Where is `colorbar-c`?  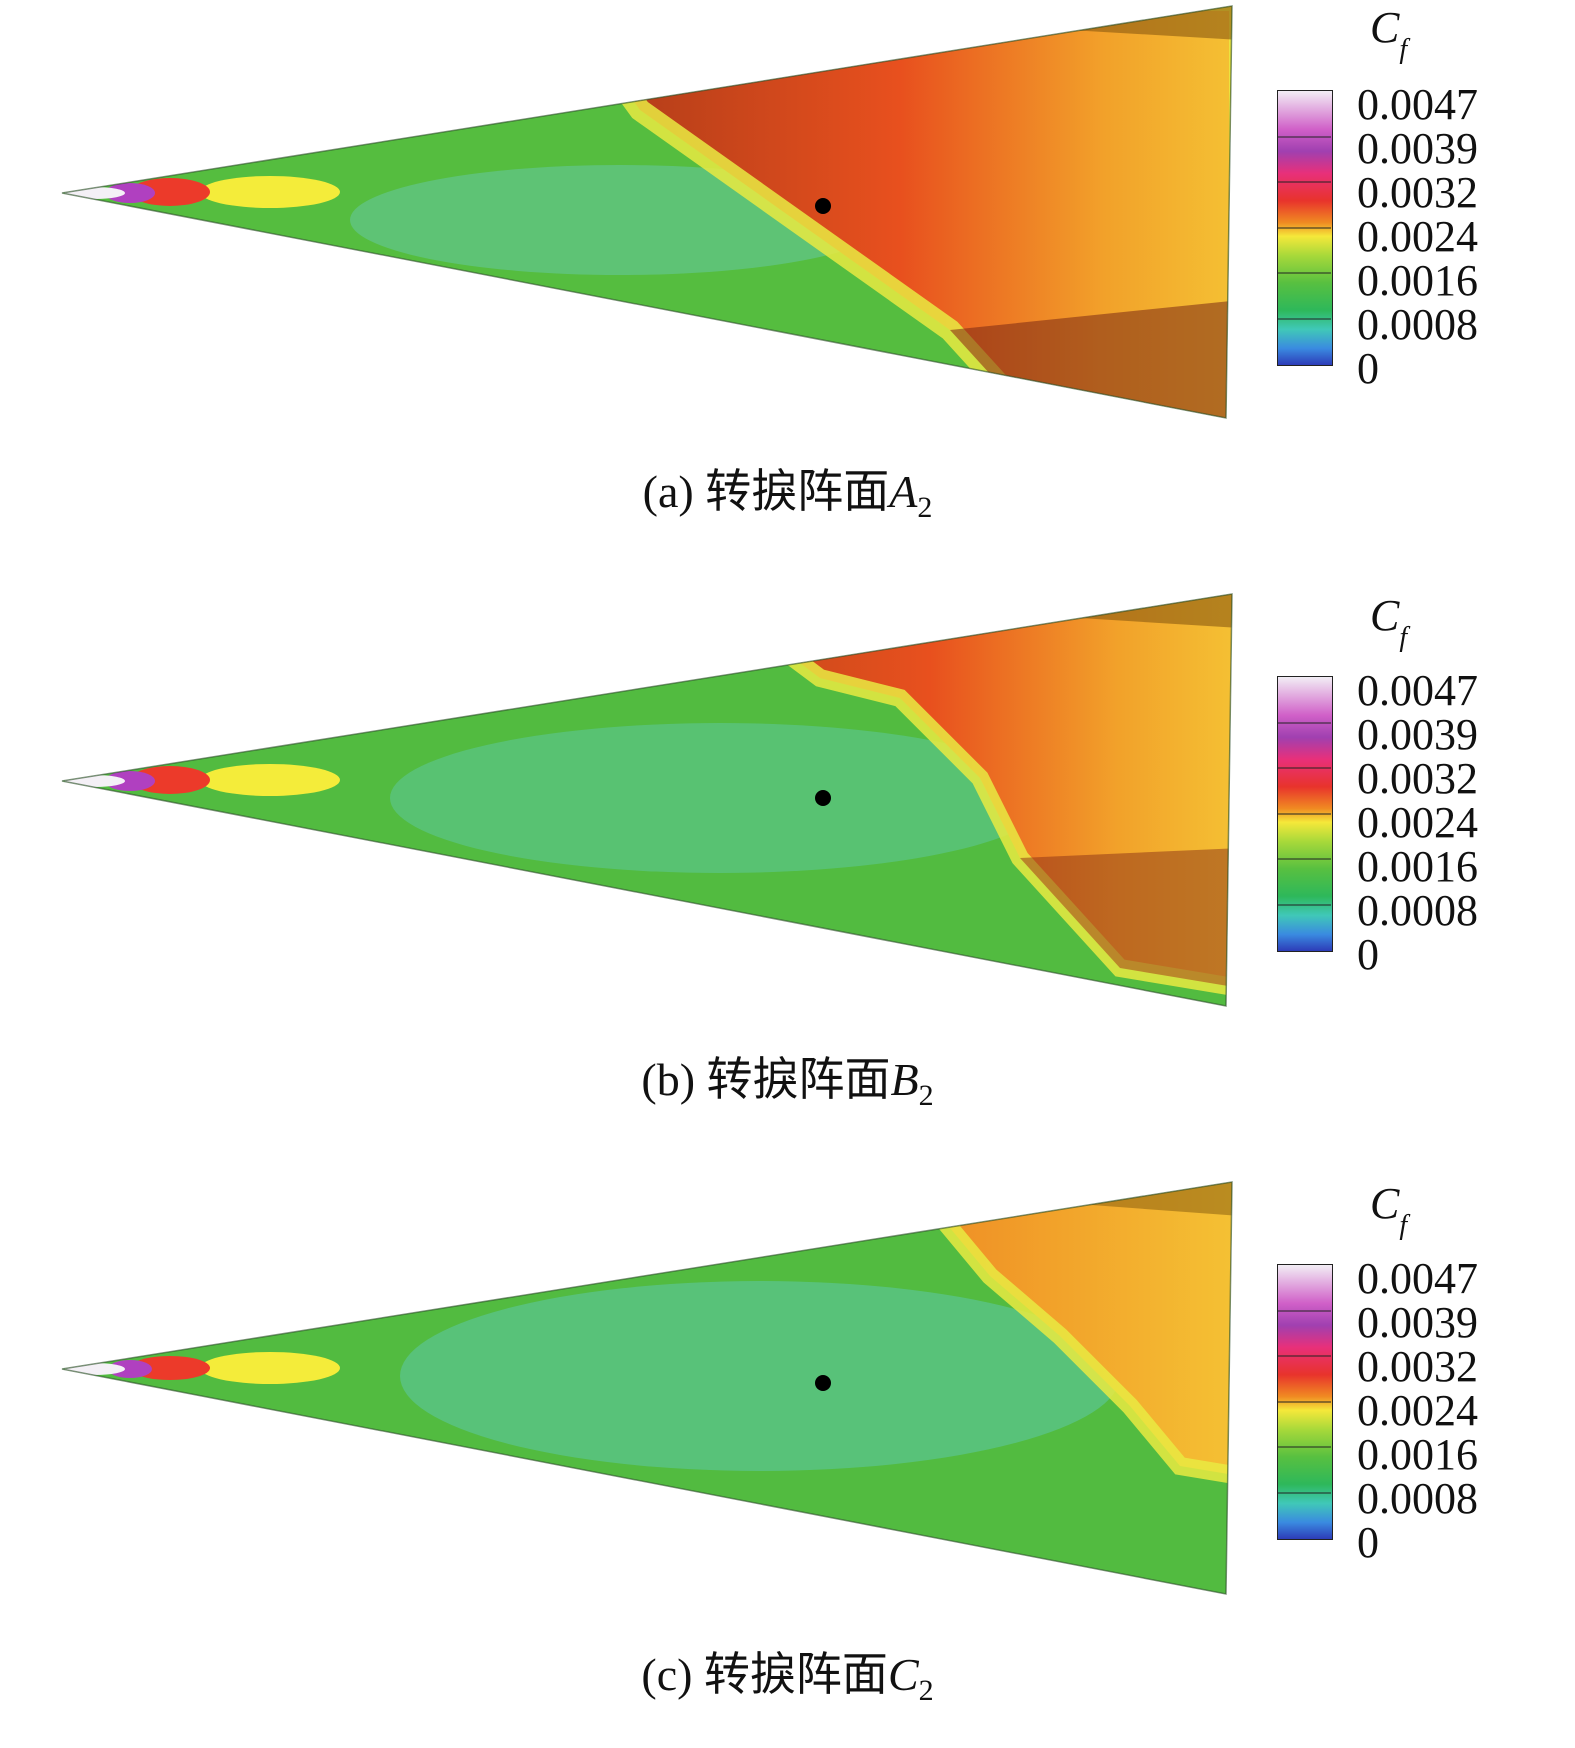 colorbar-c is located at coordinates (1305, 1402).